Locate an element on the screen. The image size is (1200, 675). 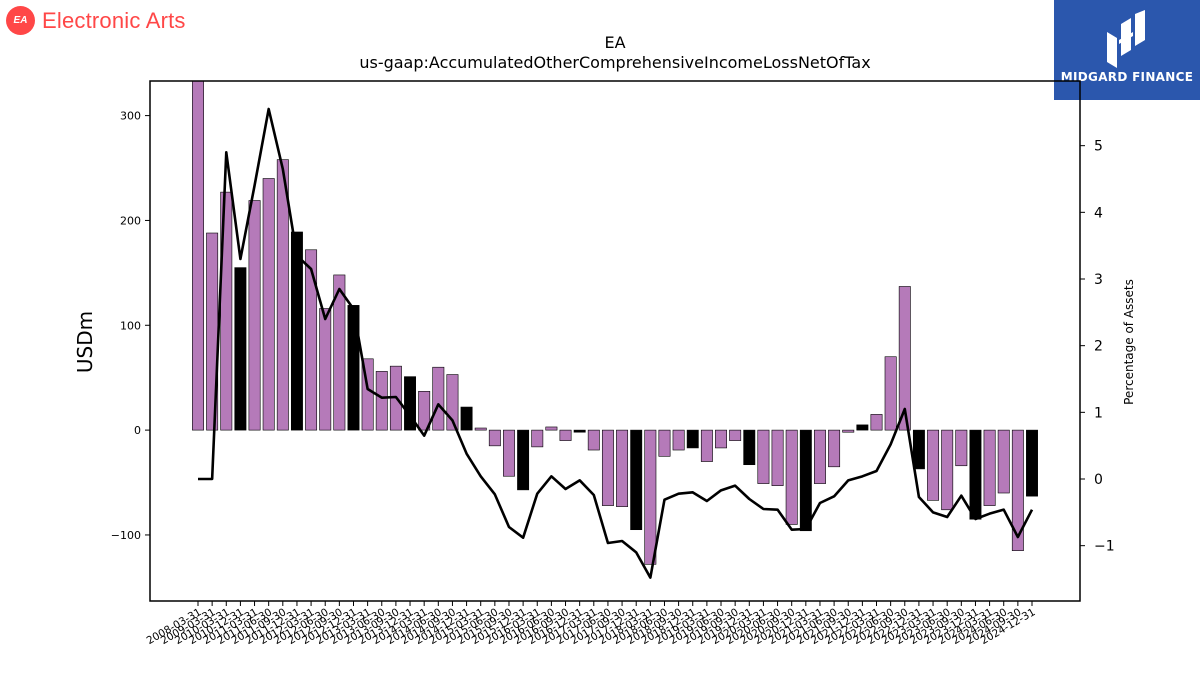
chart-title: EA is located at coordinates (614, 42).